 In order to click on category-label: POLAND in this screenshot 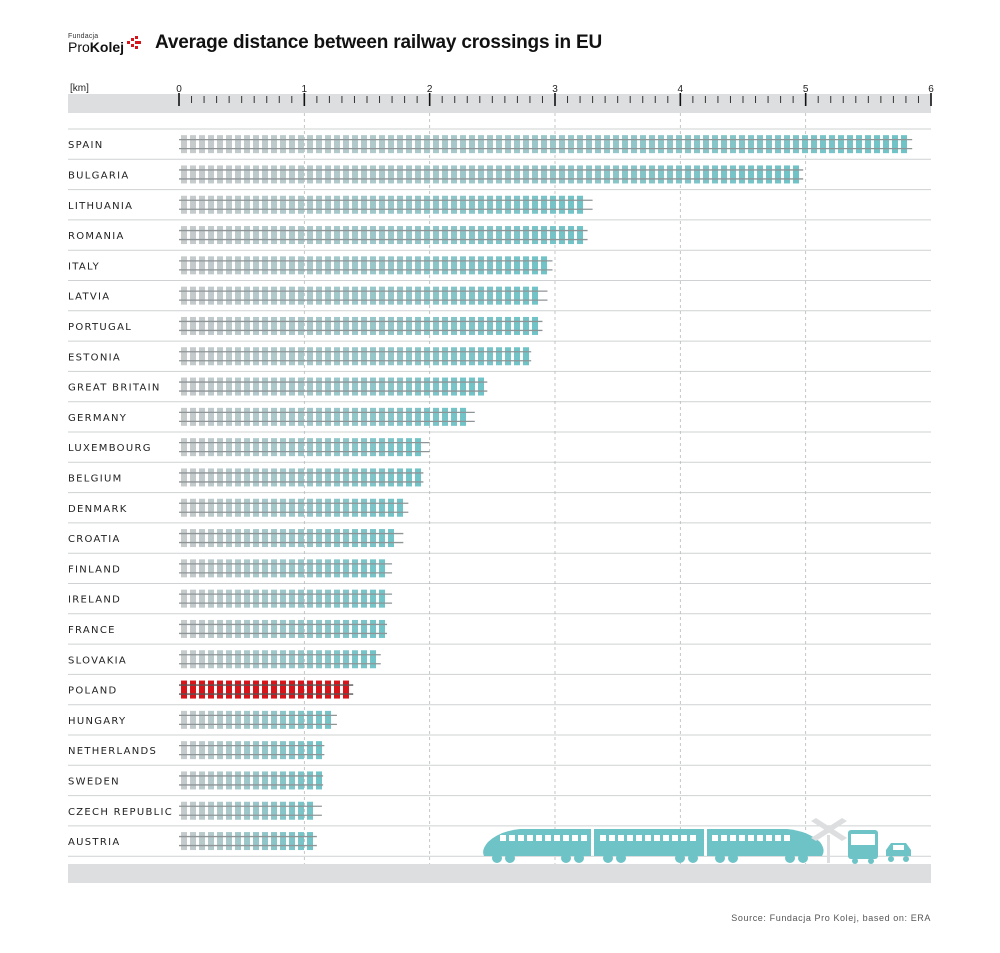, I will do `click(93, 691)`.